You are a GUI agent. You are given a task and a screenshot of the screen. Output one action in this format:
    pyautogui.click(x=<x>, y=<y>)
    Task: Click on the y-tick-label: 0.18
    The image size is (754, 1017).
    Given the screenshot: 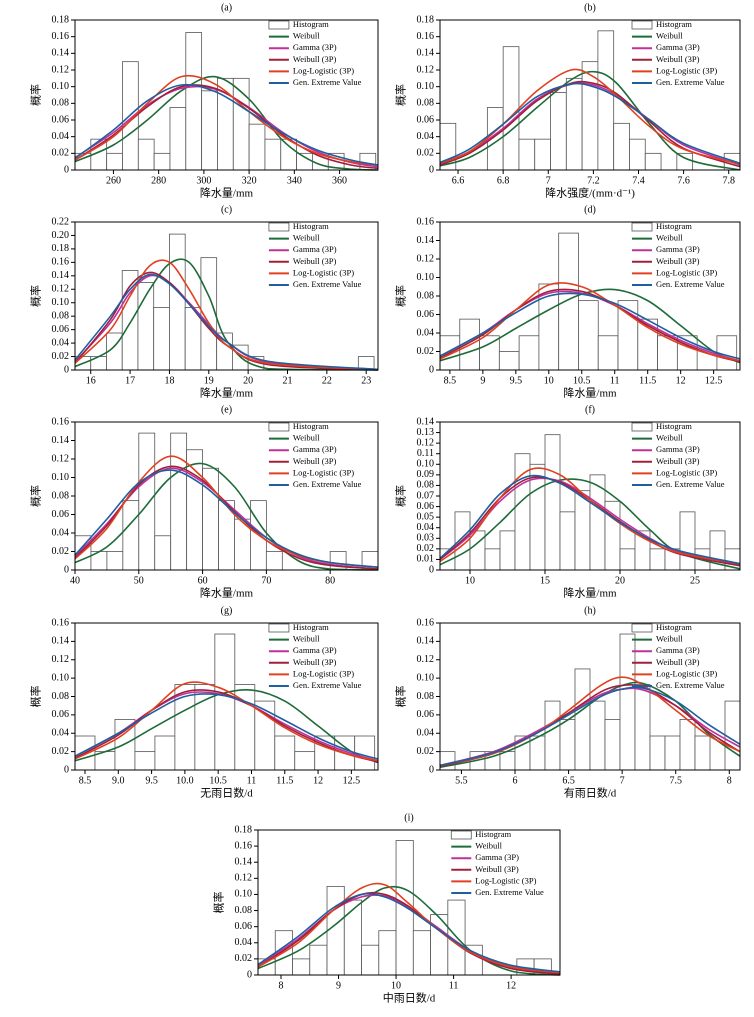 What is the action you would take?
    pyautogui.click(x=61, y=248)
    